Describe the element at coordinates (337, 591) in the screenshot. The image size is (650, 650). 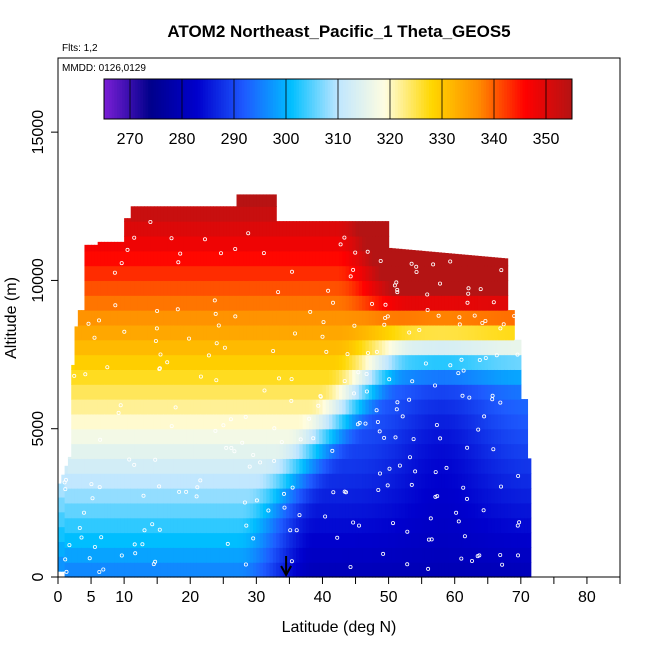
I see `x-axis: 0 5 10 20 30 40 50 60 70 80` at that location.